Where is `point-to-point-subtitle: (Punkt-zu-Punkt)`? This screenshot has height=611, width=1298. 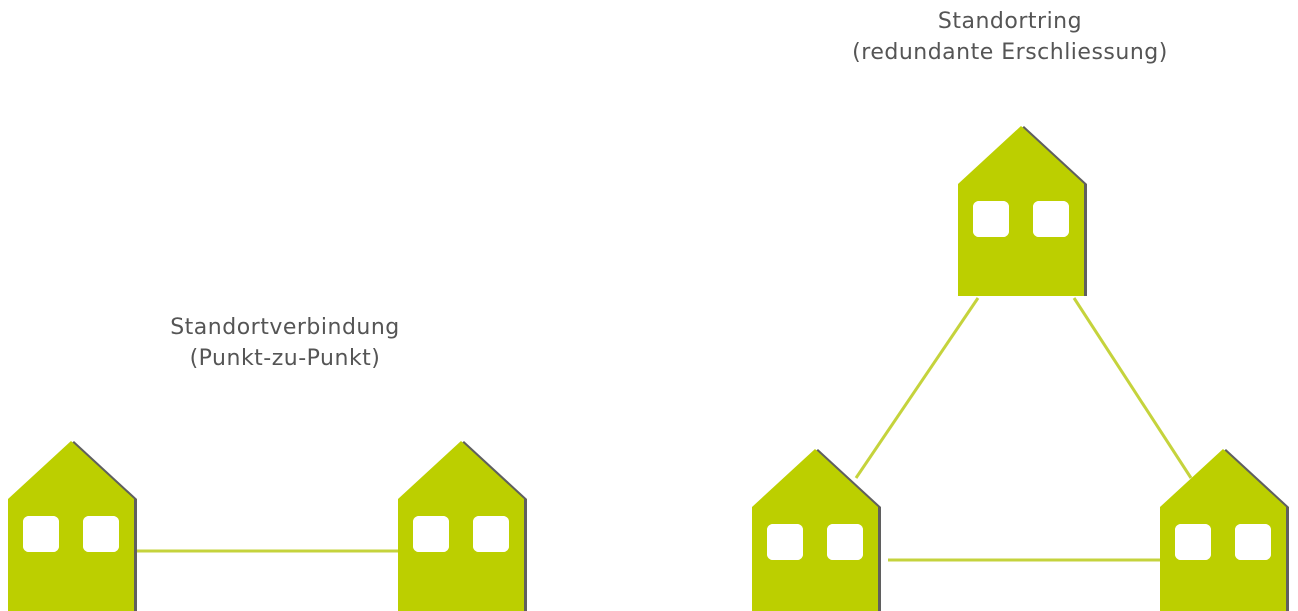 point-to-point-subtitle: (Punkt-zu-Punkt) is located at coordinates (285, 358).